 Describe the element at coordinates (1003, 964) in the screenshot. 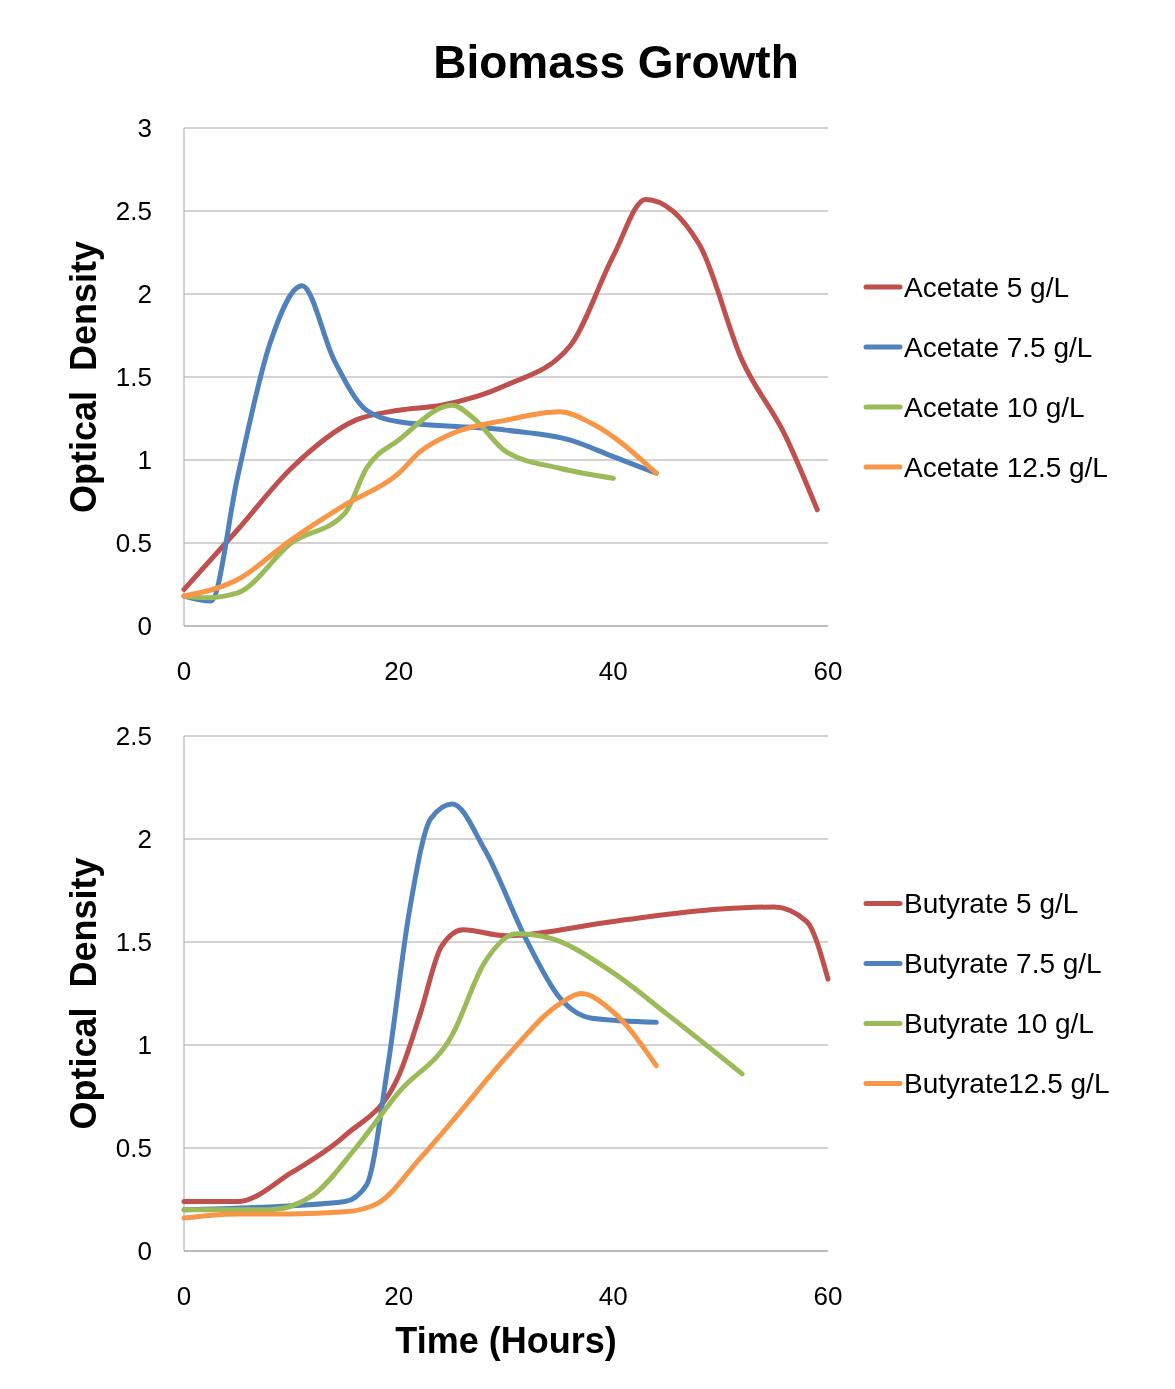

I see `legend-label: Butyrate 7.5 g/L` at that location.